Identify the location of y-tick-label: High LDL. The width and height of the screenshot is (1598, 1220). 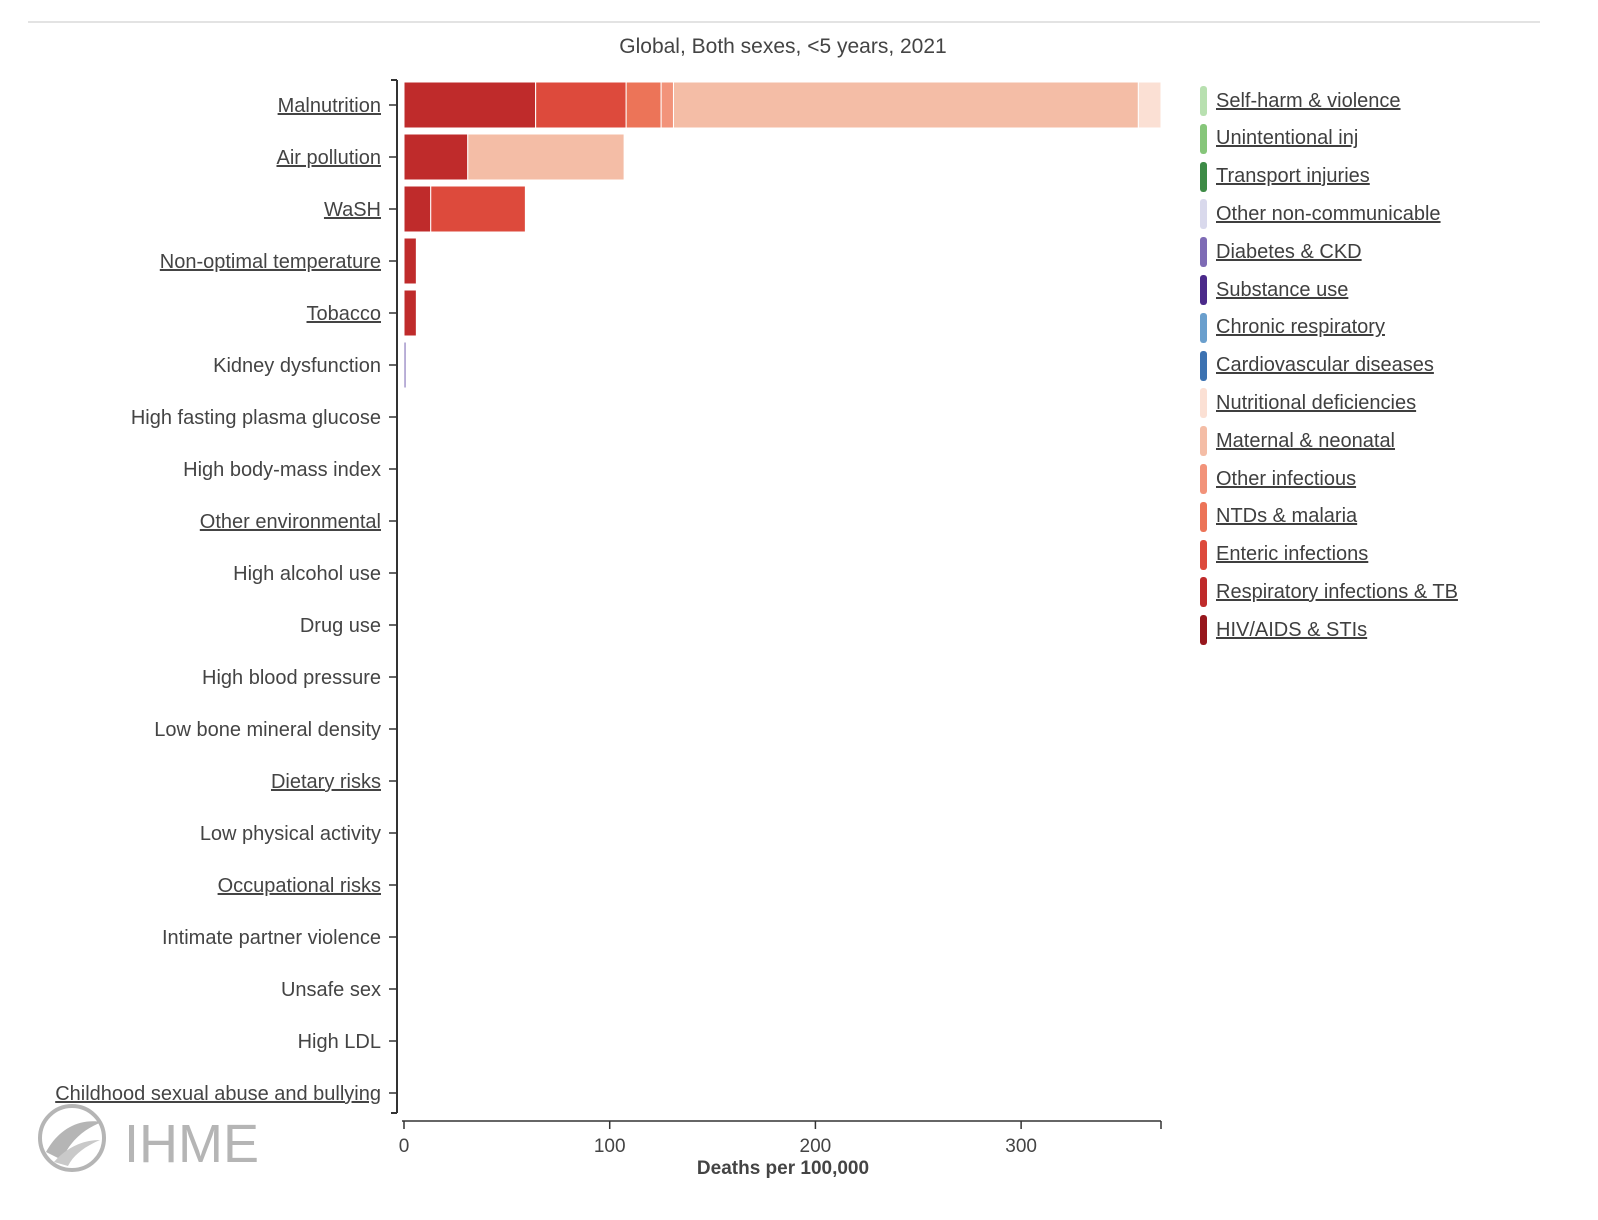
(339, 1042).